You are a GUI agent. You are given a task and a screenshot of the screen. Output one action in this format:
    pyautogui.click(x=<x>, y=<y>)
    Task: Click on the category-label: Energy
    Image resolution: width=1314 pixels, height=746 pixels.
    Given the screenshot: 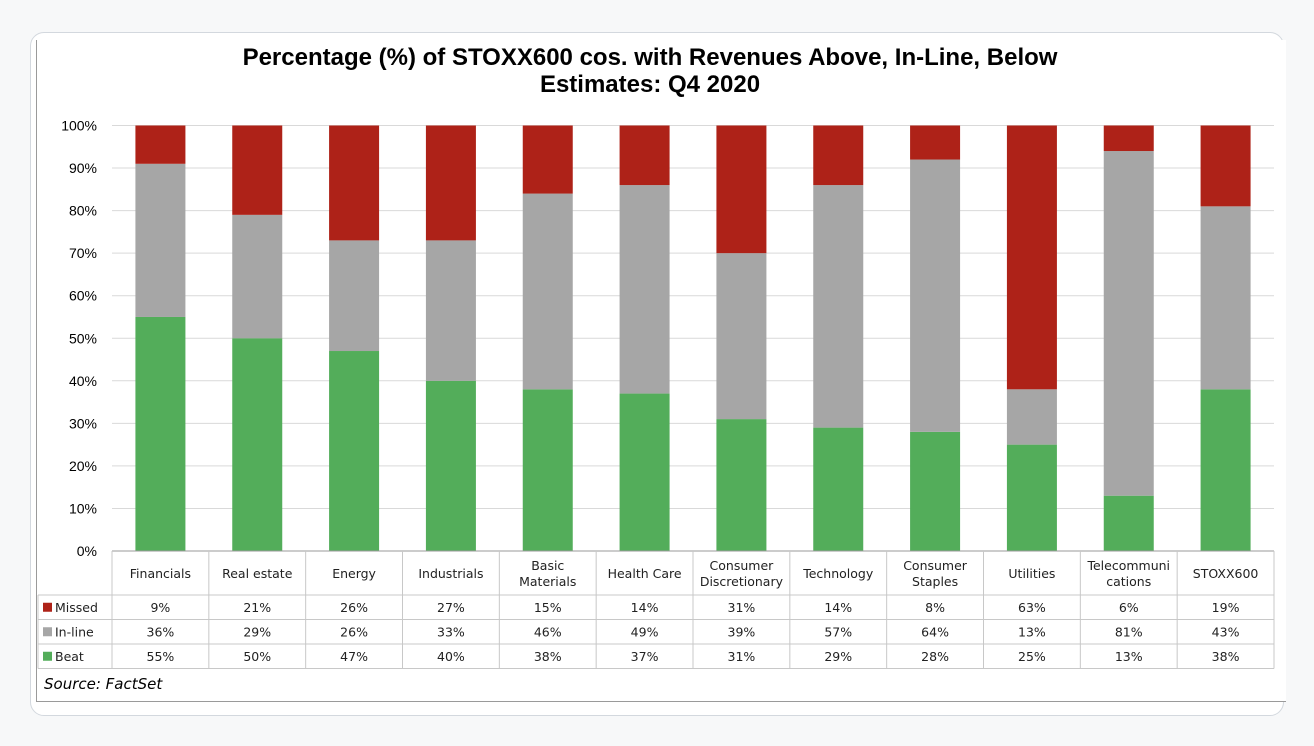 What is the action you would take?
    pyautogui.click(x=354, y=573)
    